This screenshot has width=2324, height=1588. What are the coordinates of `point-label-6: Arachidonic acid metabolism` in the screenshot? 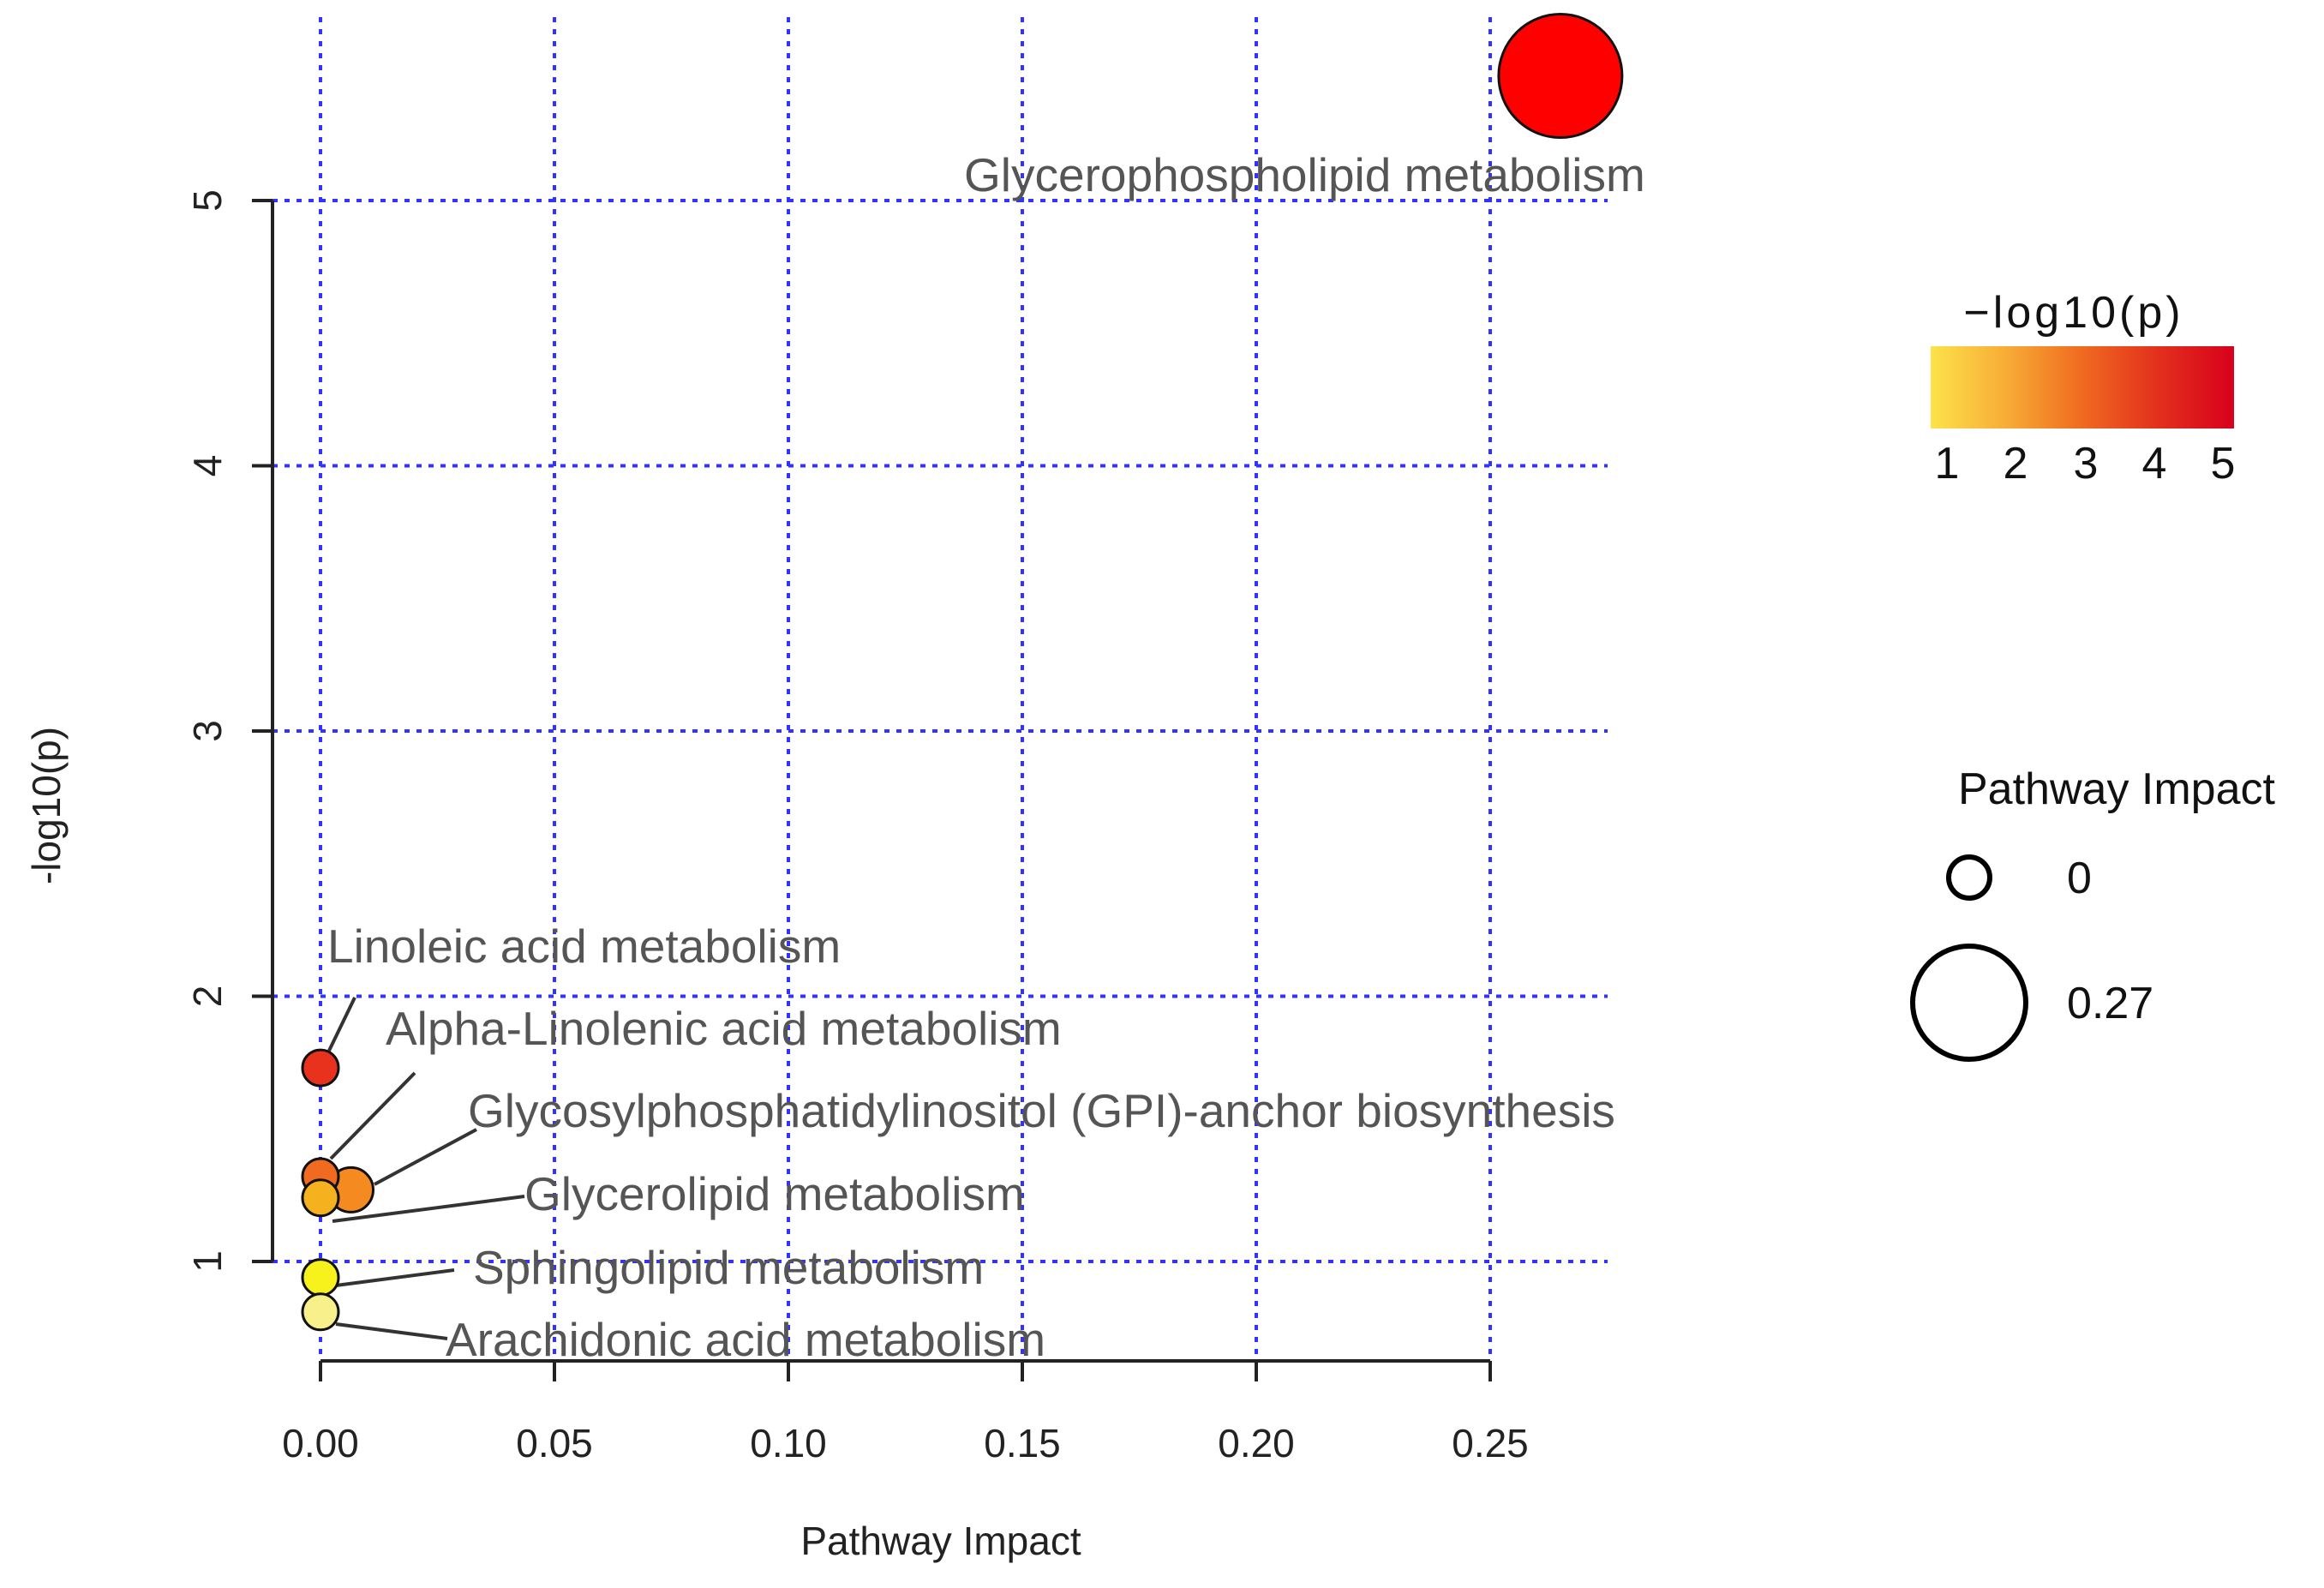 It's located at (745, 1339).